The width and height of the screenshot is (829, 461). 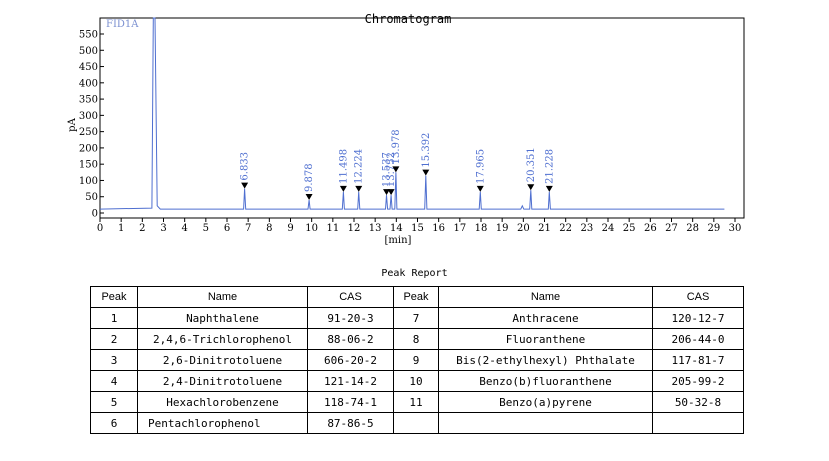 I want to click on y-tick-label: 100, so click(x=88, y=181).